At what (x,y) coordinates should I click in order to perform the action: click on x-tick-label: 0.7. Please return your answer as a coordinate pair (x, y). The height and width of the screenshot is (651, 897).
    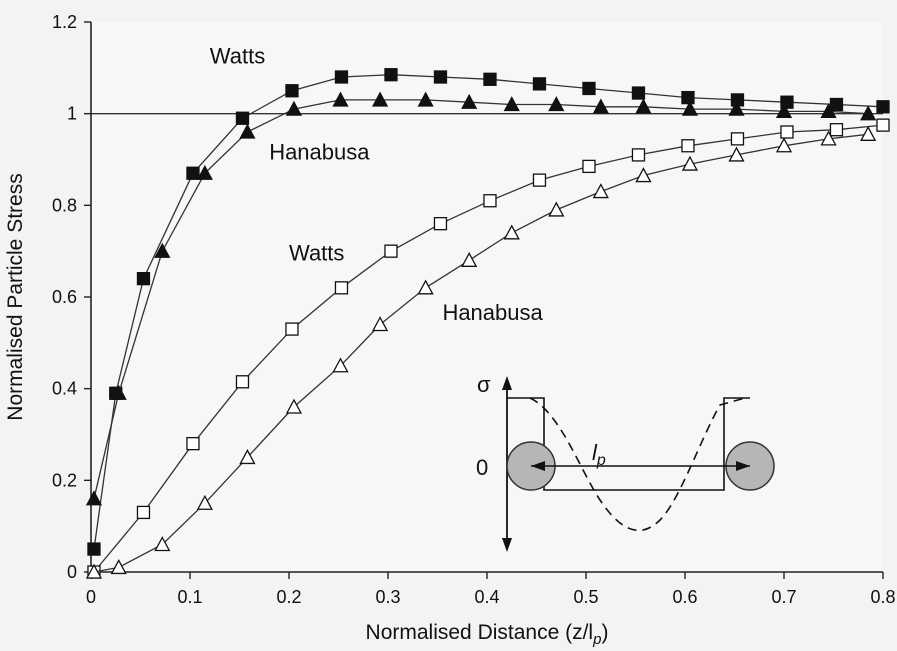
    Looking at the image, I should click on (783, 597).